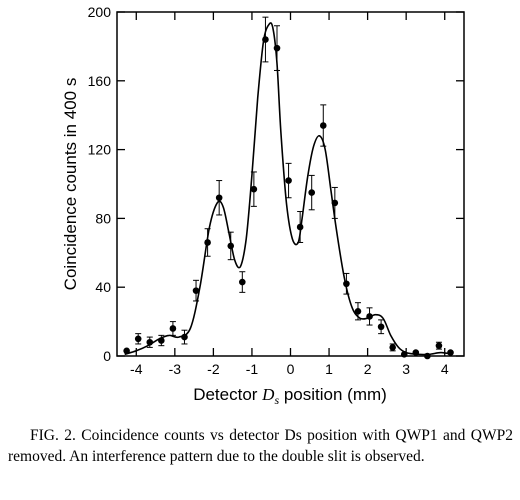  Describe the element at coordinates (252, 369) in the screenshot. I see `x-tick-label: -1` at that location.